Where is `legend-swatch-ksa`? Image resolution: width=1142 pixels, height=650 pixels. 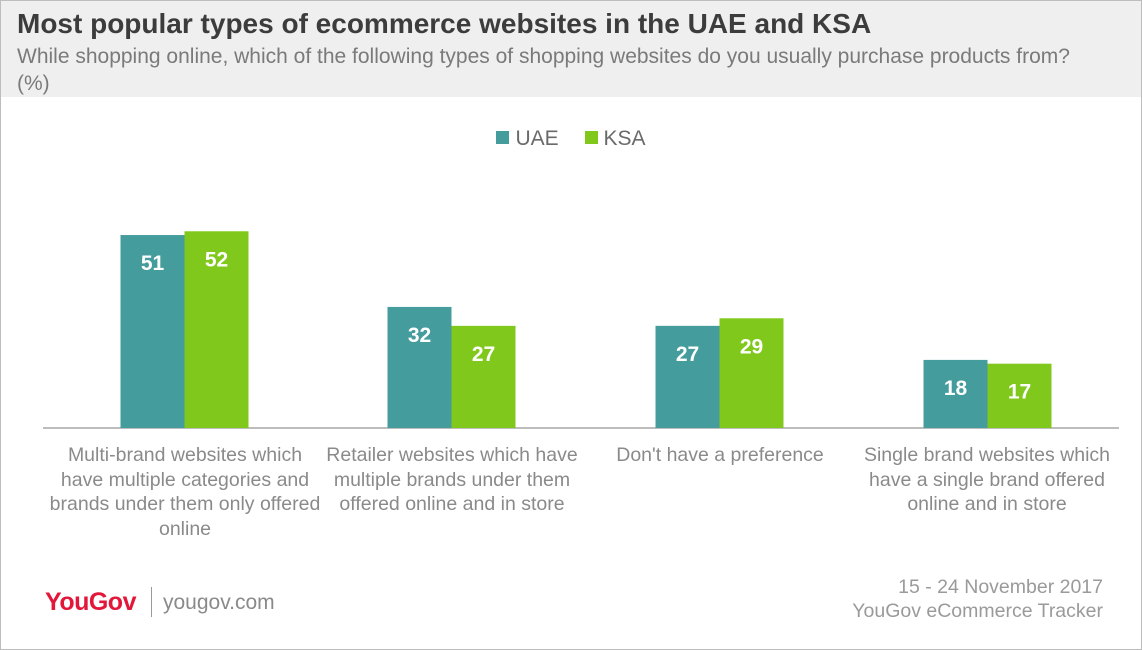
legend-swatch-ksa is located at coordinates (591, 138).